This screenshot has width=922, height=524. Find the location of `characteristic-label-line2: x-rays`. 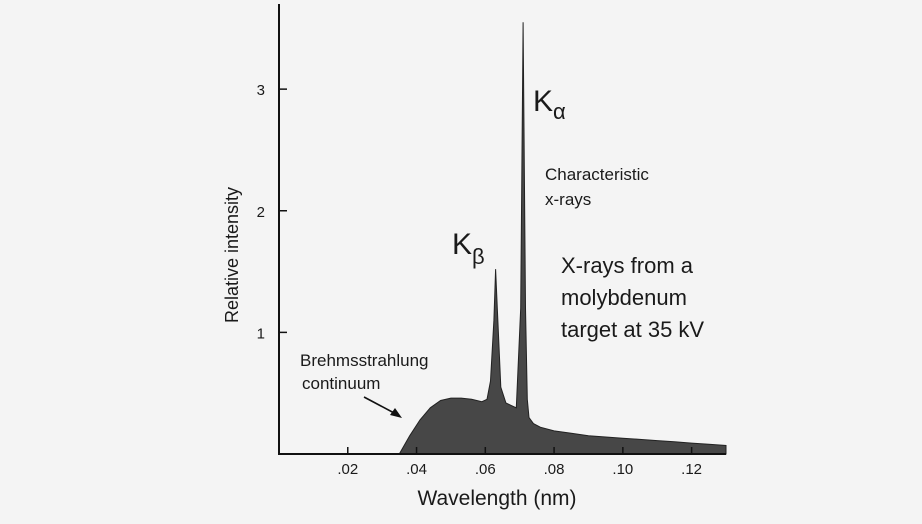

characteristic-label-line2: x-rays is located at coordinates (568, 199).